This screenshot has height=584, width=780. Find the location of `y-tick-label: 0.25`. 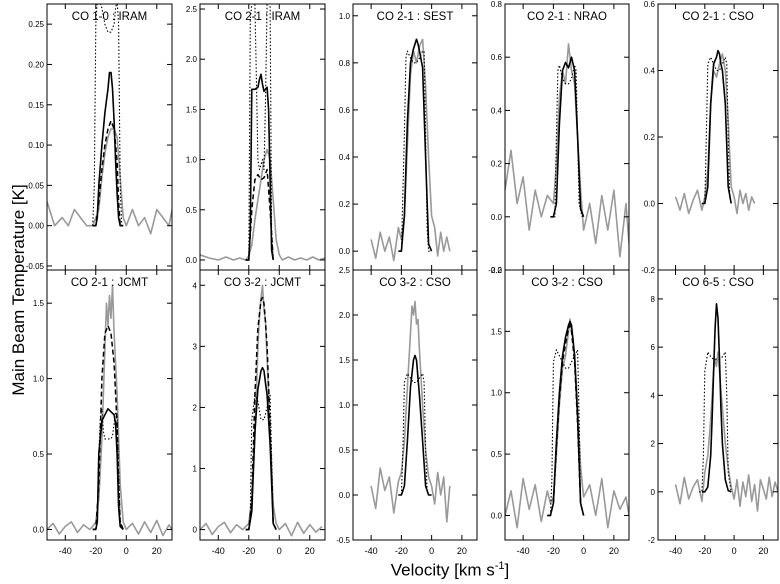

y-tick-label: 0.25 is located at coordinates (36, 24).